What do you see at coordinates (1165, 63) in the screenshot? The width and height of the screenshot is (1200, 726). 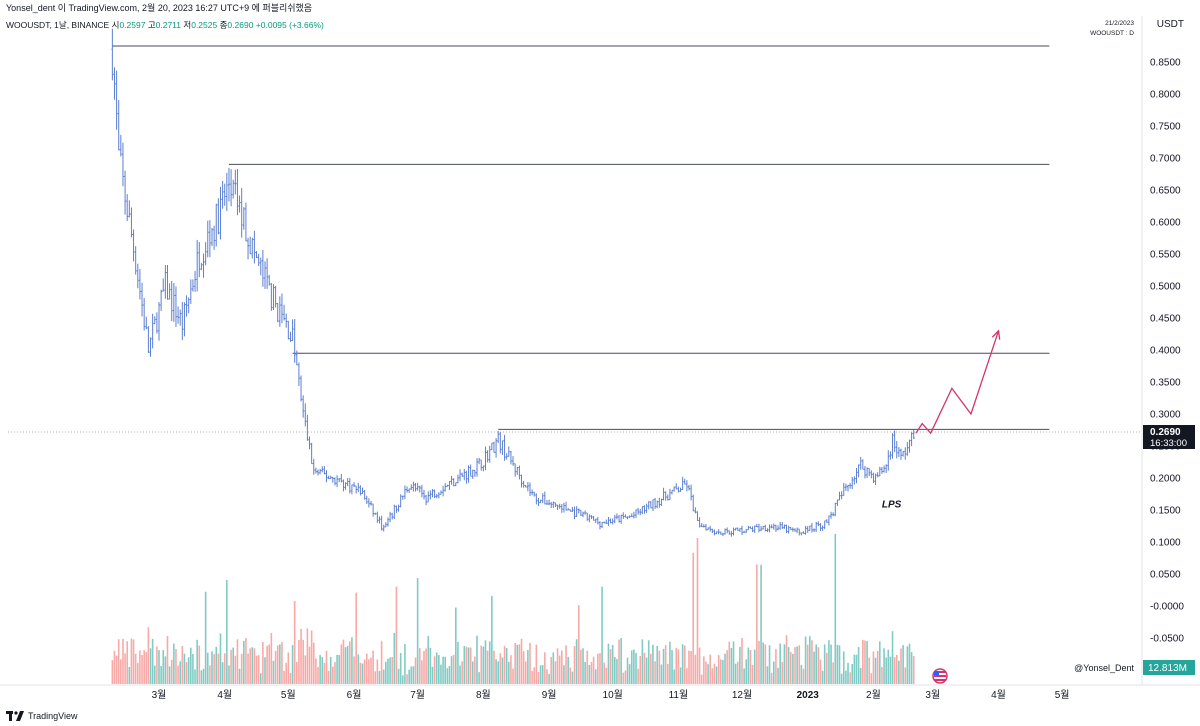 I see `price-tick-label: 0.8500` at bounding box center [1165, 63].